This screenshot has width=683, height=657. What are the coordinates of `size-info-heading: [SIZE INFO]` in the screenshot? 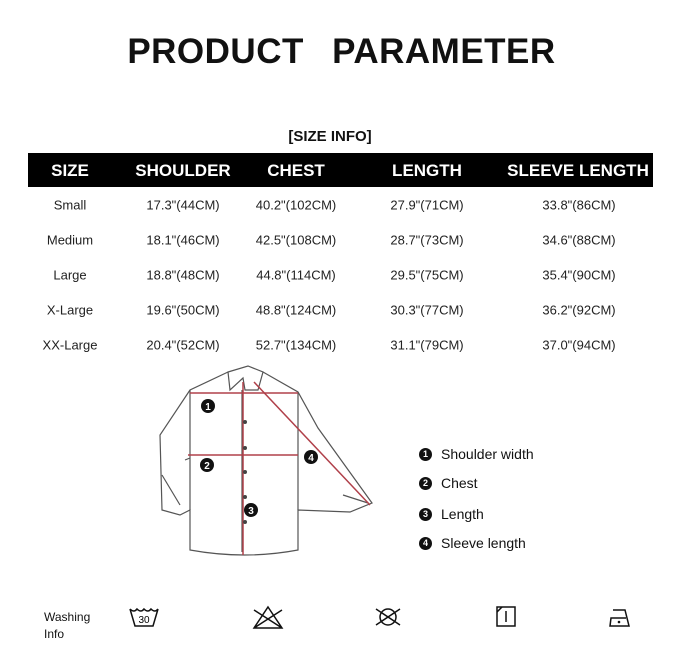 It's located at (330, 136).